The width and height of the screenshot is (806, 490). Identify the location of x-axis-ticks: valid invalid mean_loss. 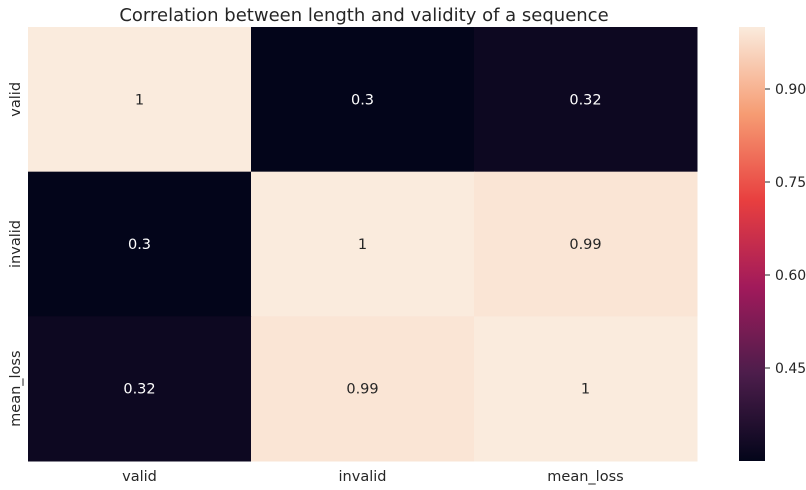
(373, 477).